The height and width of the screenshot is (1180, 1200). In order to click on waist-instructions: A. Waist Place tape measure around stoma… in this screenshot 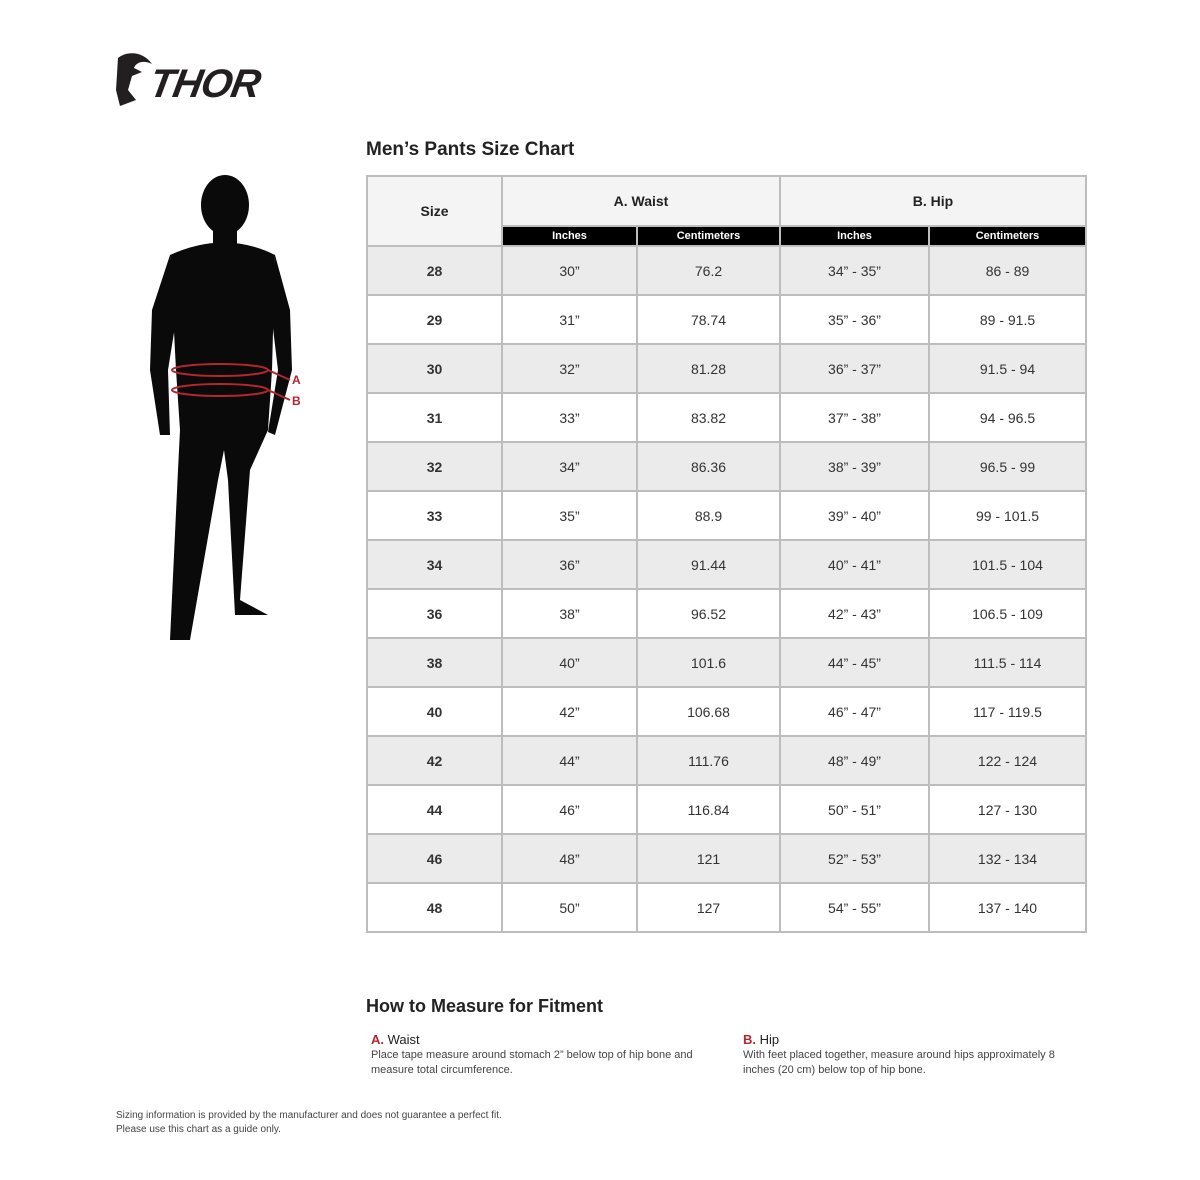, I will do `click(541, 1055)`.